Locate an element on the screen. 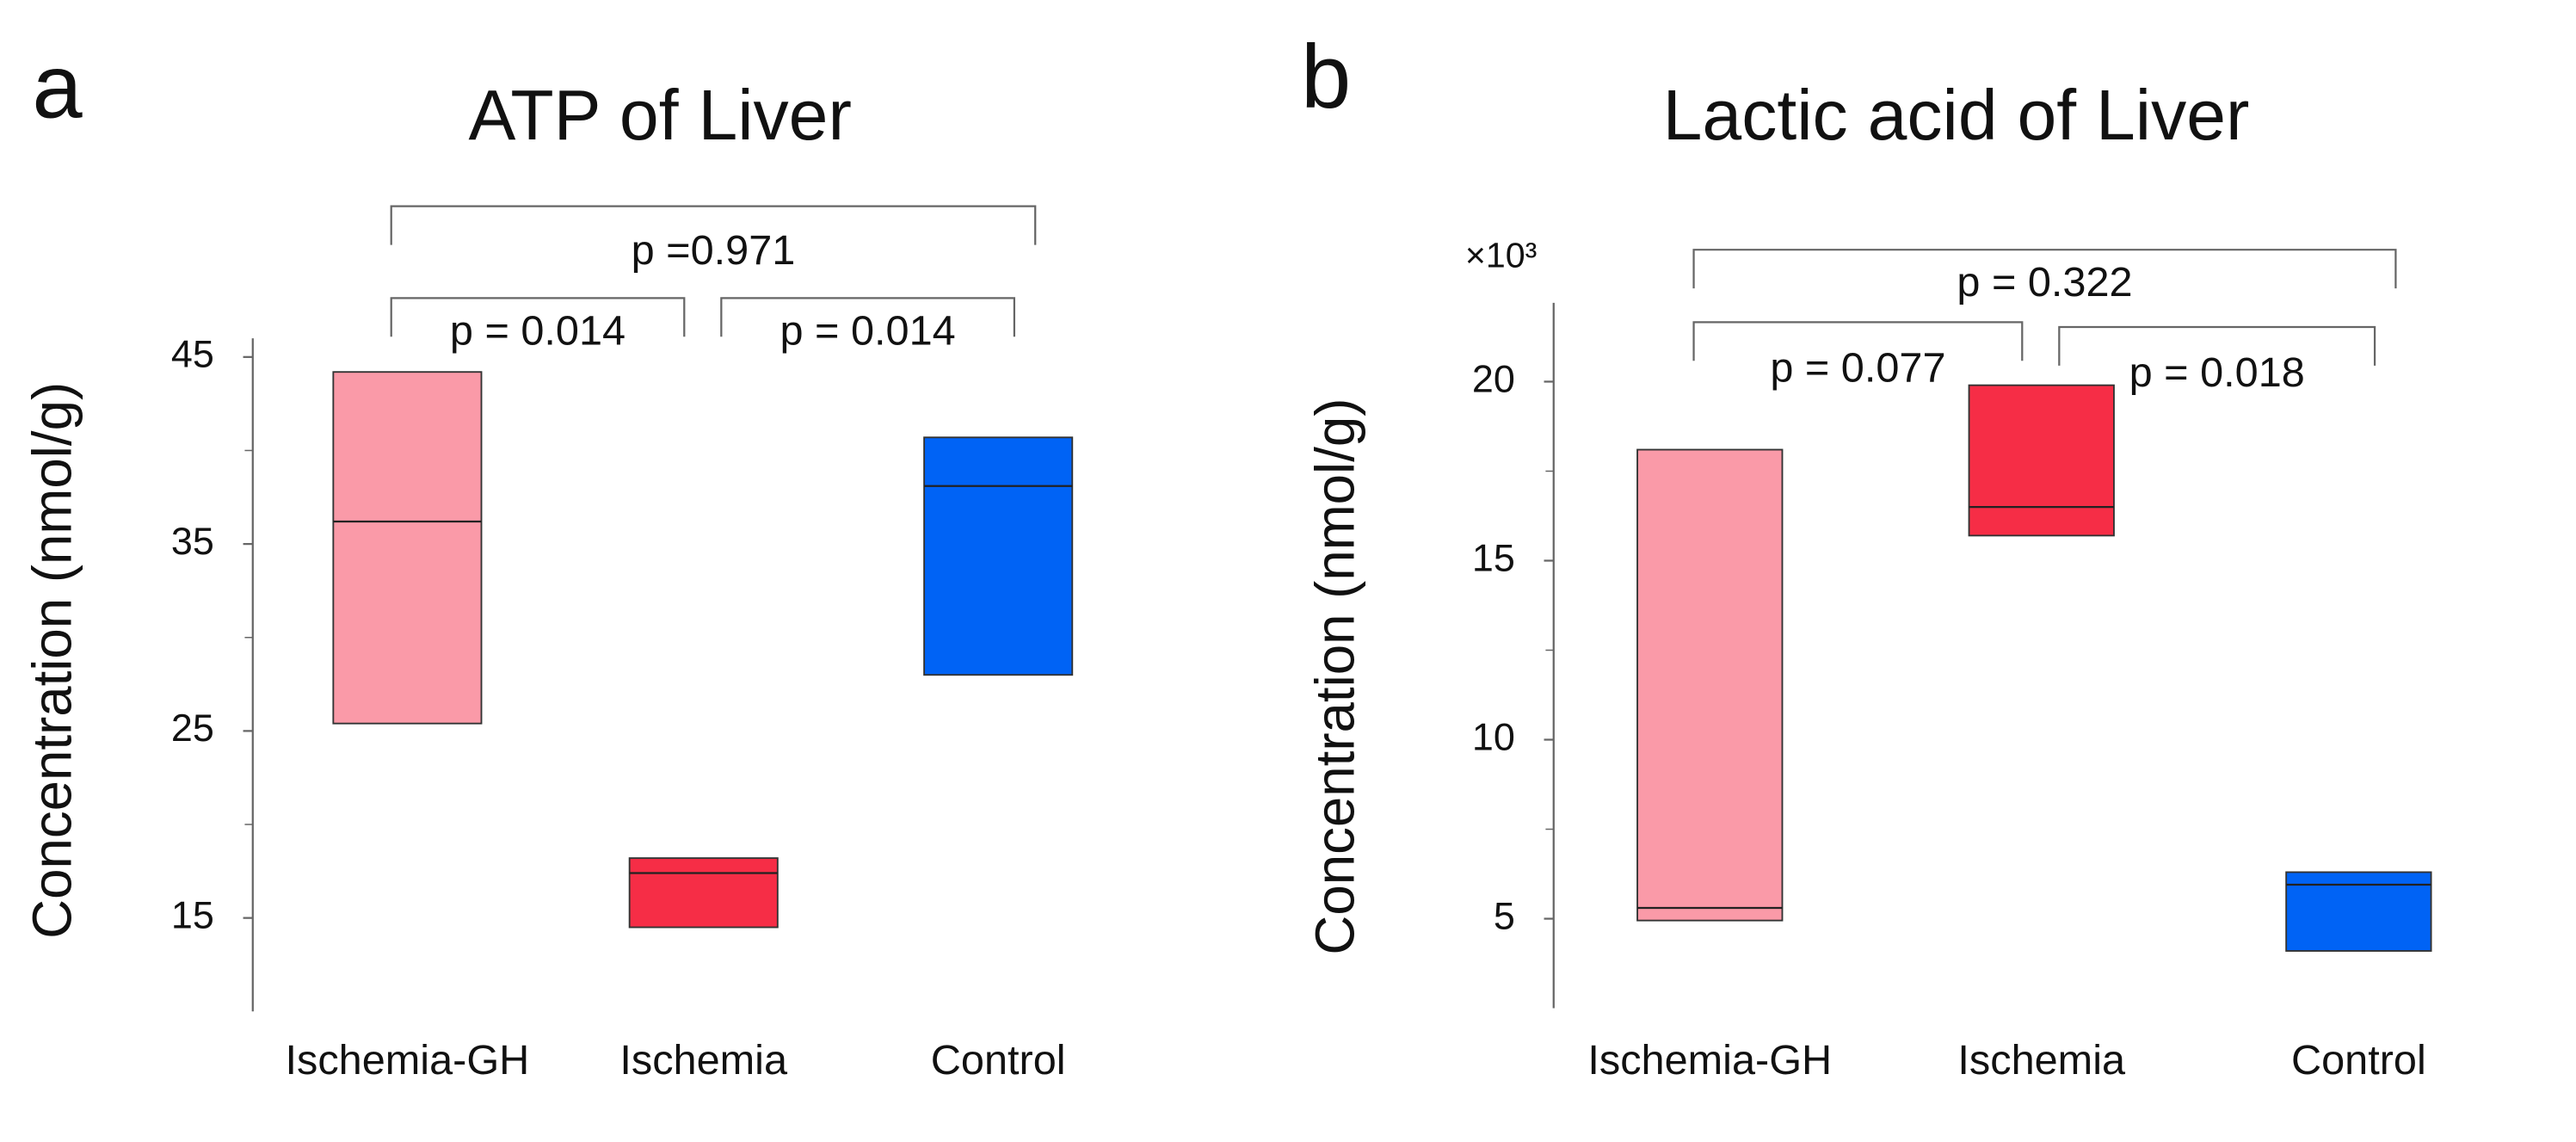 The image size is (2576, 1142). panel-letter: b is located at coordinates (1326, 77).